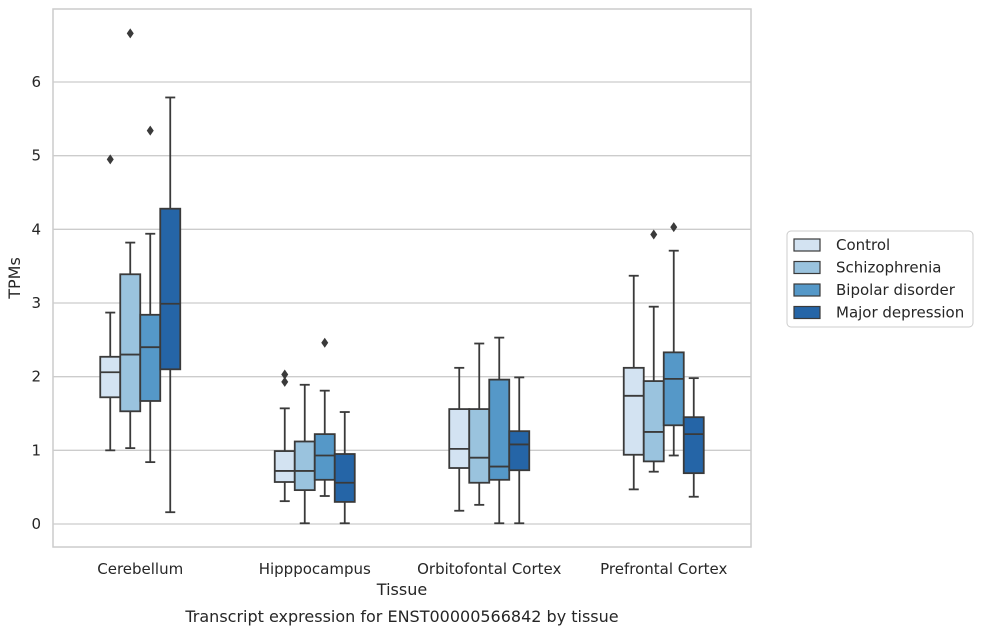  I want to click on legend-frame, so click(880, 279).